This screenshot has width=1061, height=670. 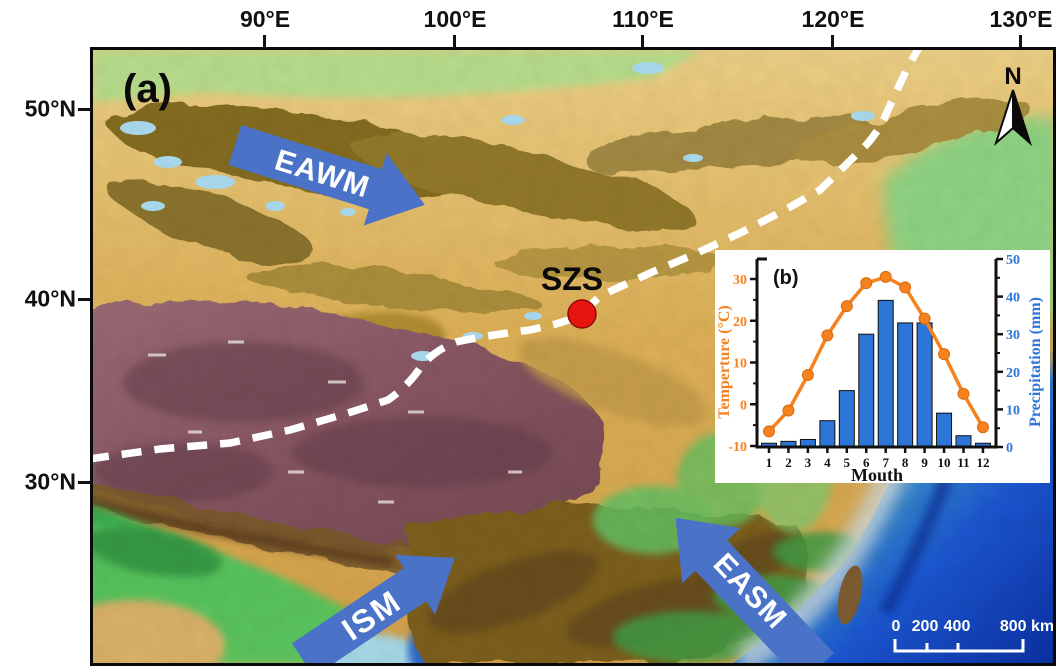 What do you see at coordinates (896, 626) in the screenshot?
I see `scale-label-0: 0` at bounding box center [896, 626].